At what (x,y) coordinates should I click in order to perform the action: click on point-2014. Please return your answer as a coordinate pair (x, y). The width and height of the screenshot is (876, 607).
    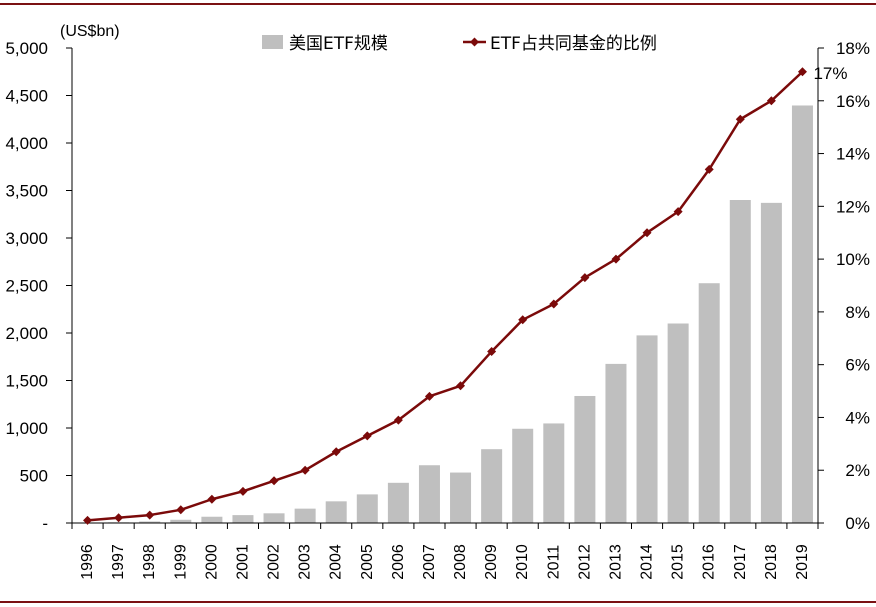
    Looking at the image, I should click on (647, 233).